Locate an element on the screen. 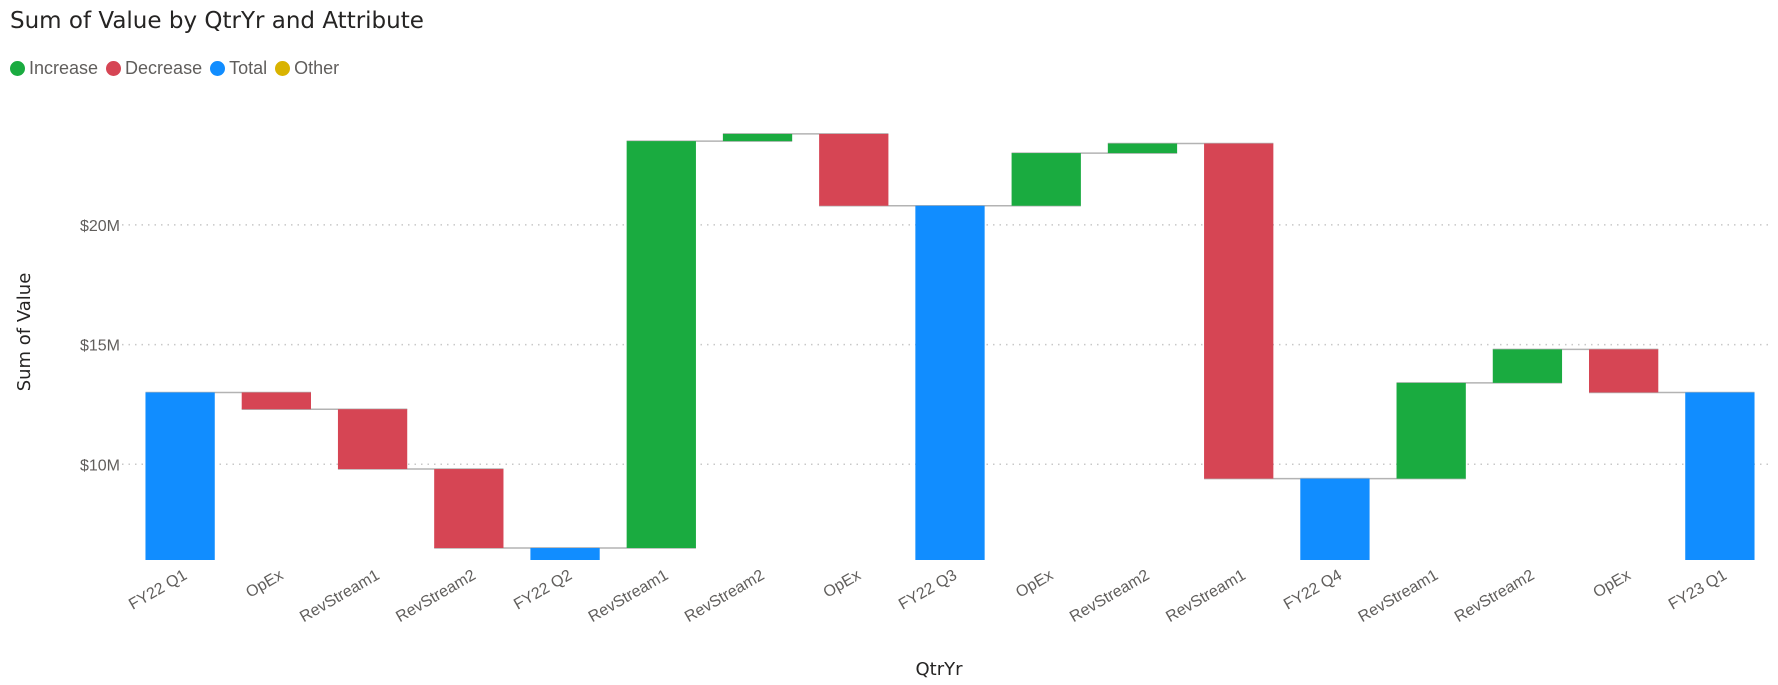 The height and width of the screenshot is (685, 1778). legend-item-decrease: Decrease is located at coordinates (154, 68).